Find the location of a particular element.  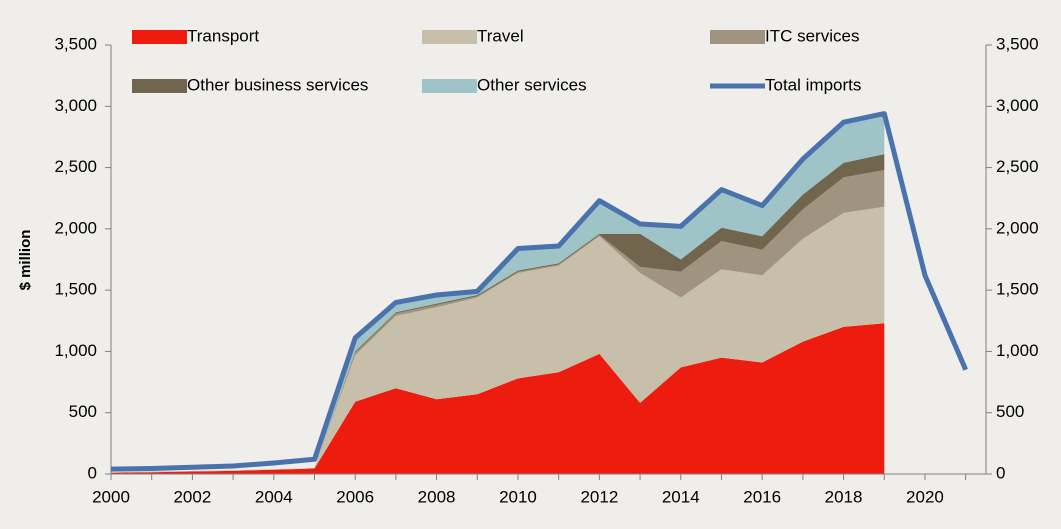

y-tick-label: 2,500 is located at coordinates (75, 166).